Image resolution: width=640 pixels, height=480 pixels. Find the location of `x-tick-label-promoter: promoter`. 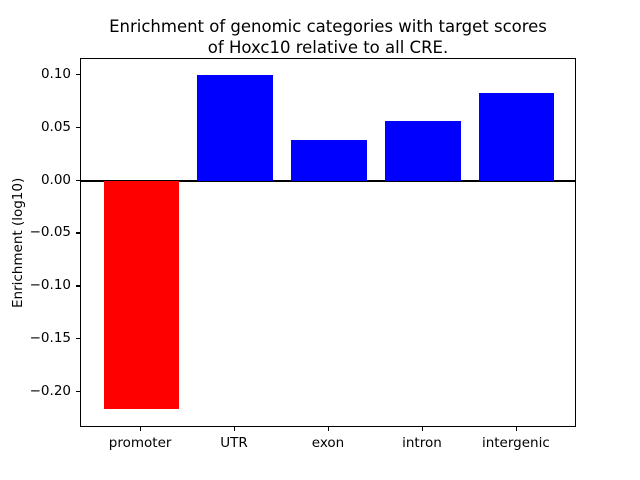

x-tick-label-promoter: promoter is located at coordinates (140, 443).